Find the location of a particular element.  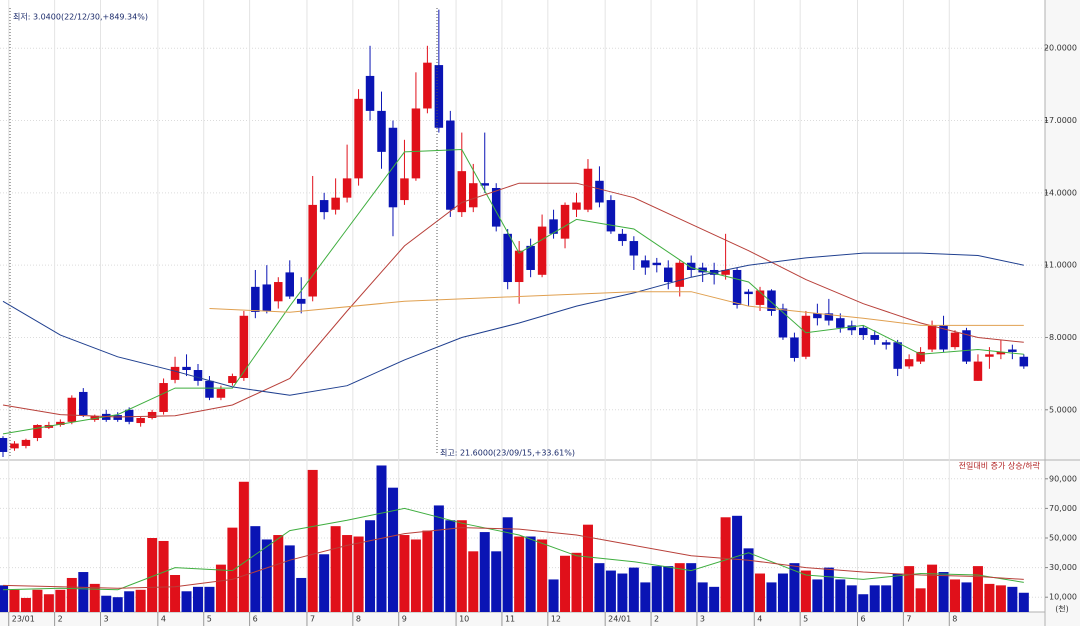

x-tick-label: 7 is located at coordinates (312, 619).